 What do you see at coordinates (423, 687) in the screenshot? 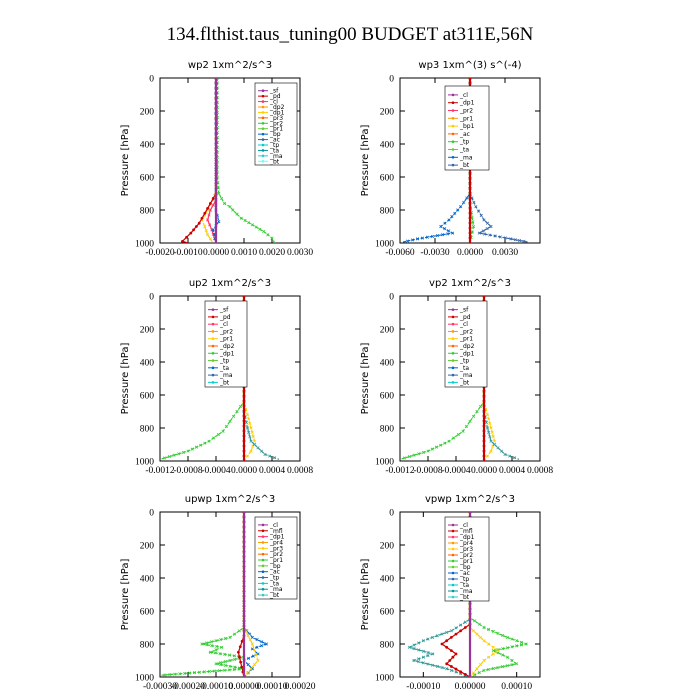
I see `x-tick-label: -0.00010` at bounding box center [423, 687].